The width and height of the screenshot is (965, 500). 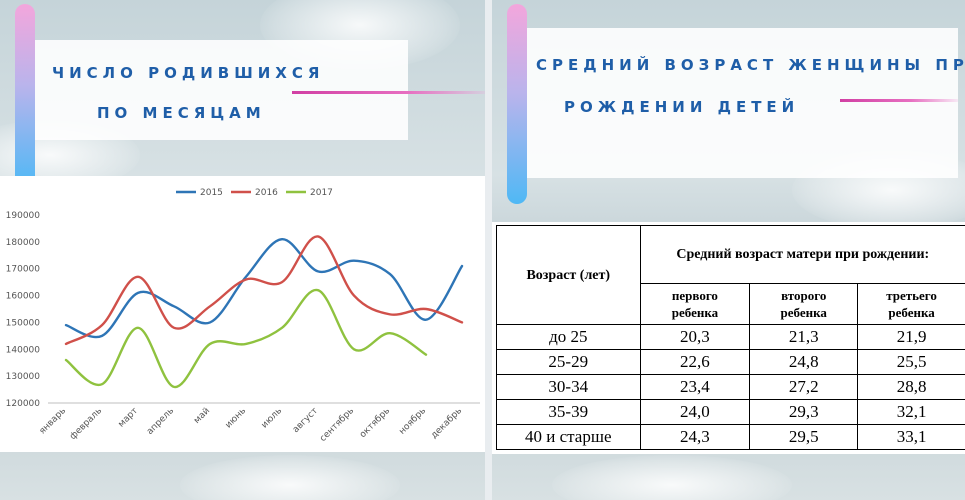 I want to click on legend-label-2017: 2017, so click(x=321, y=193).